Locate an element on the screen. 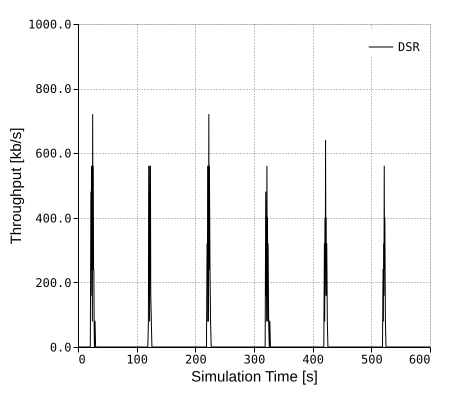 This screenshot has height=414, width=466. x-tick-label: 600 is located at coordinates (419, 359).